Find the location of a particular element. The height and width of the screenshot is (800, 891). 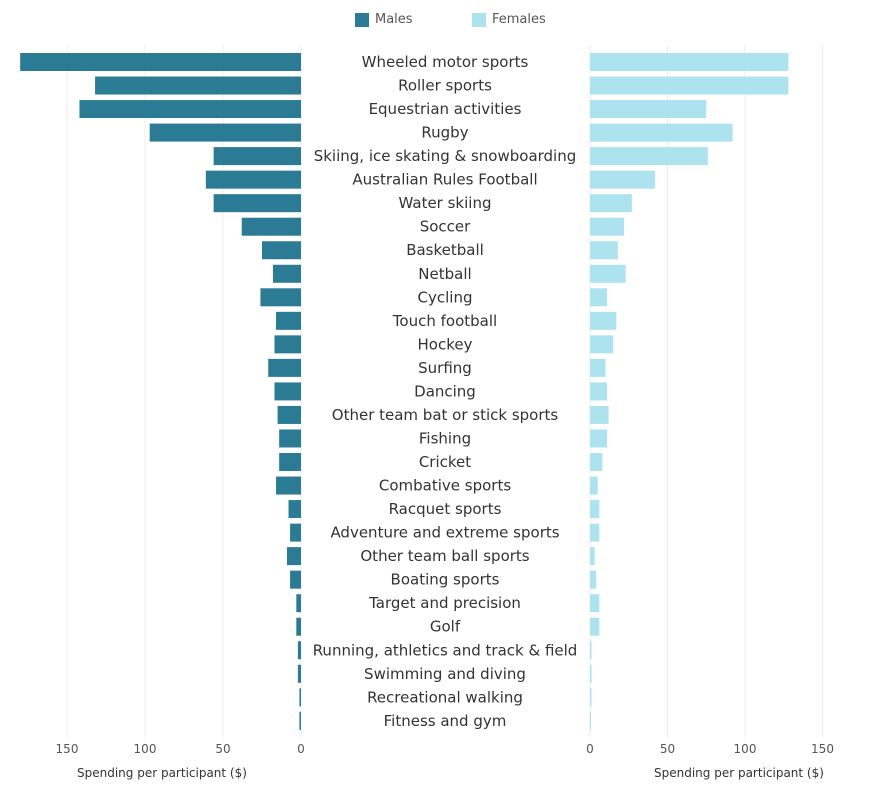

category-label: Water skiing is located at coordinates (445, 203).